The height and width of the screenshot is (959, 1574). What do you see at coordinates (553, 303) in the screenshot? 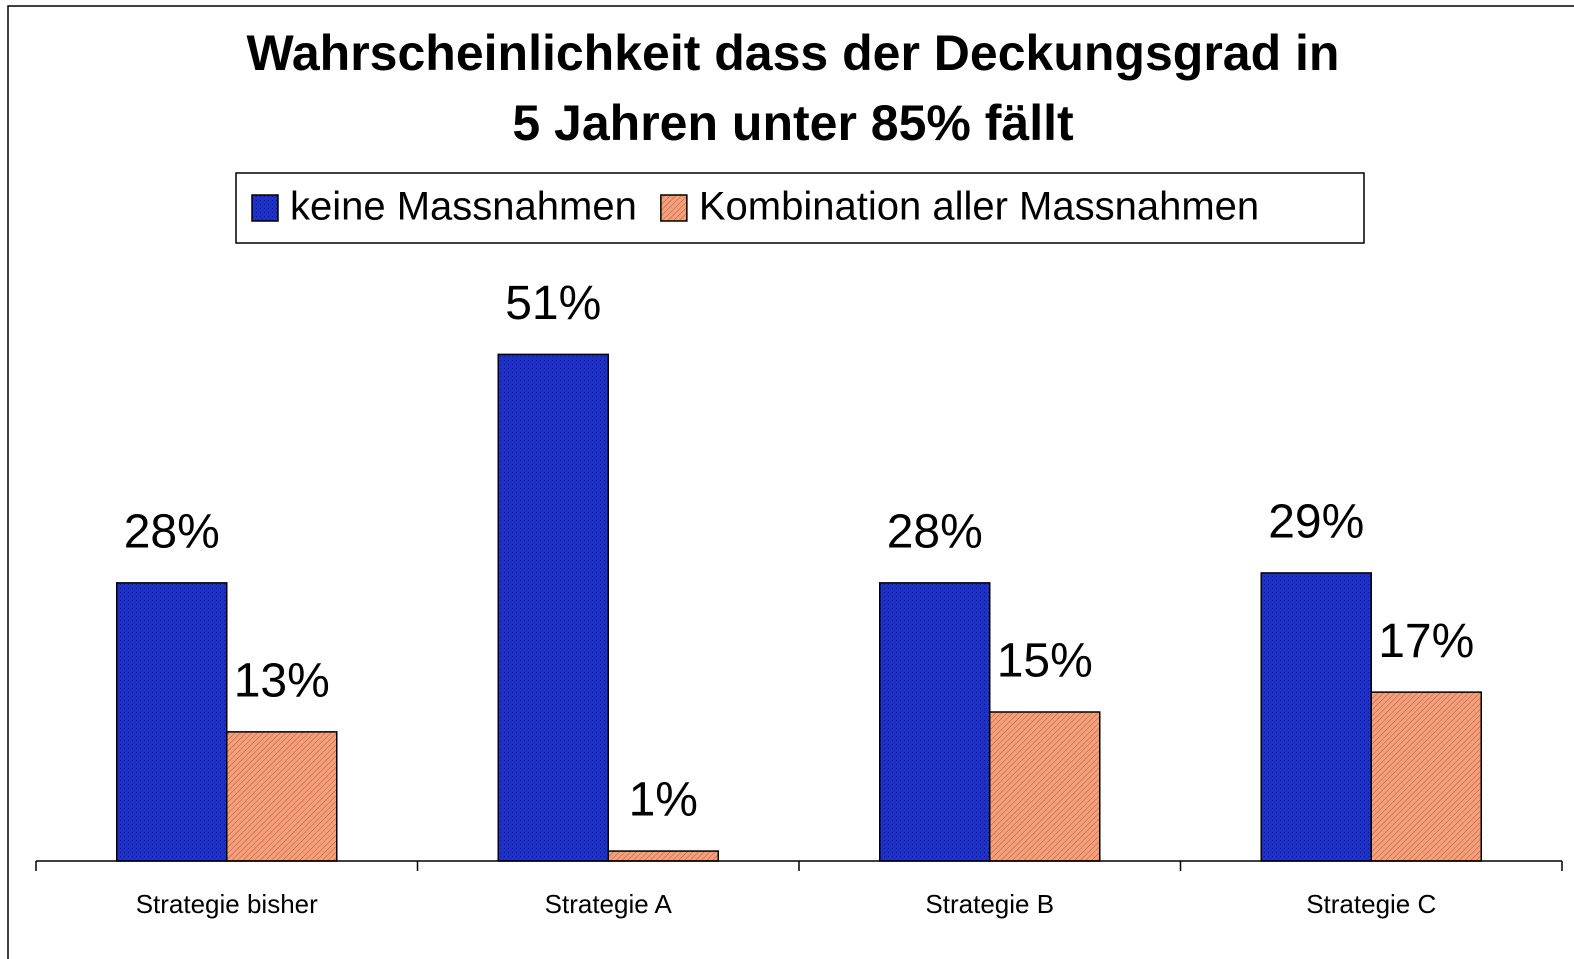
I see `data-label: 51%` at bounding box center [553, 303].